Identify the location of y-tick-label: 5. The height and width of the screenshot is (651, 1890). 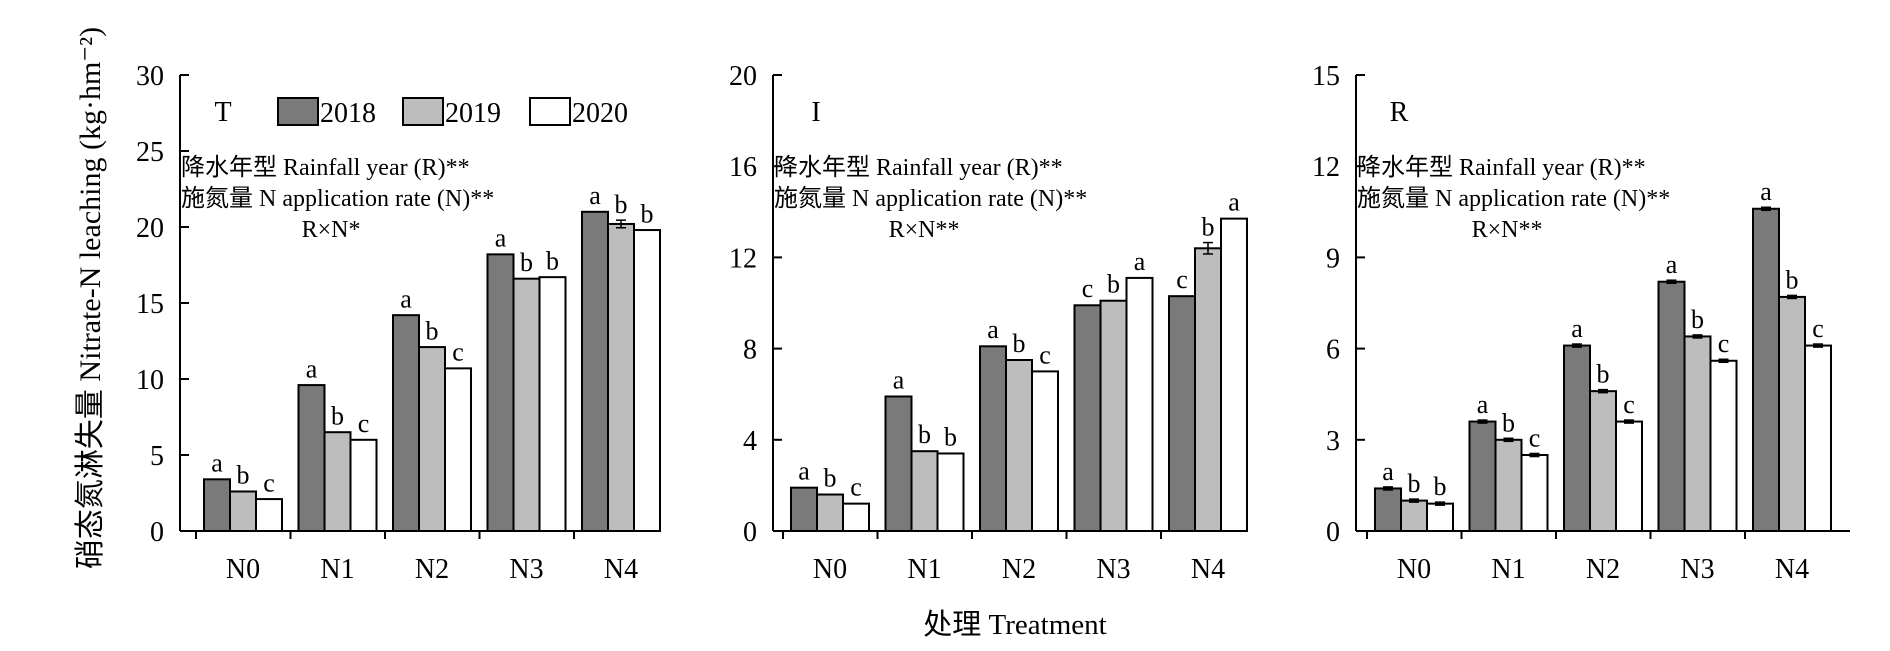
(157, 456).